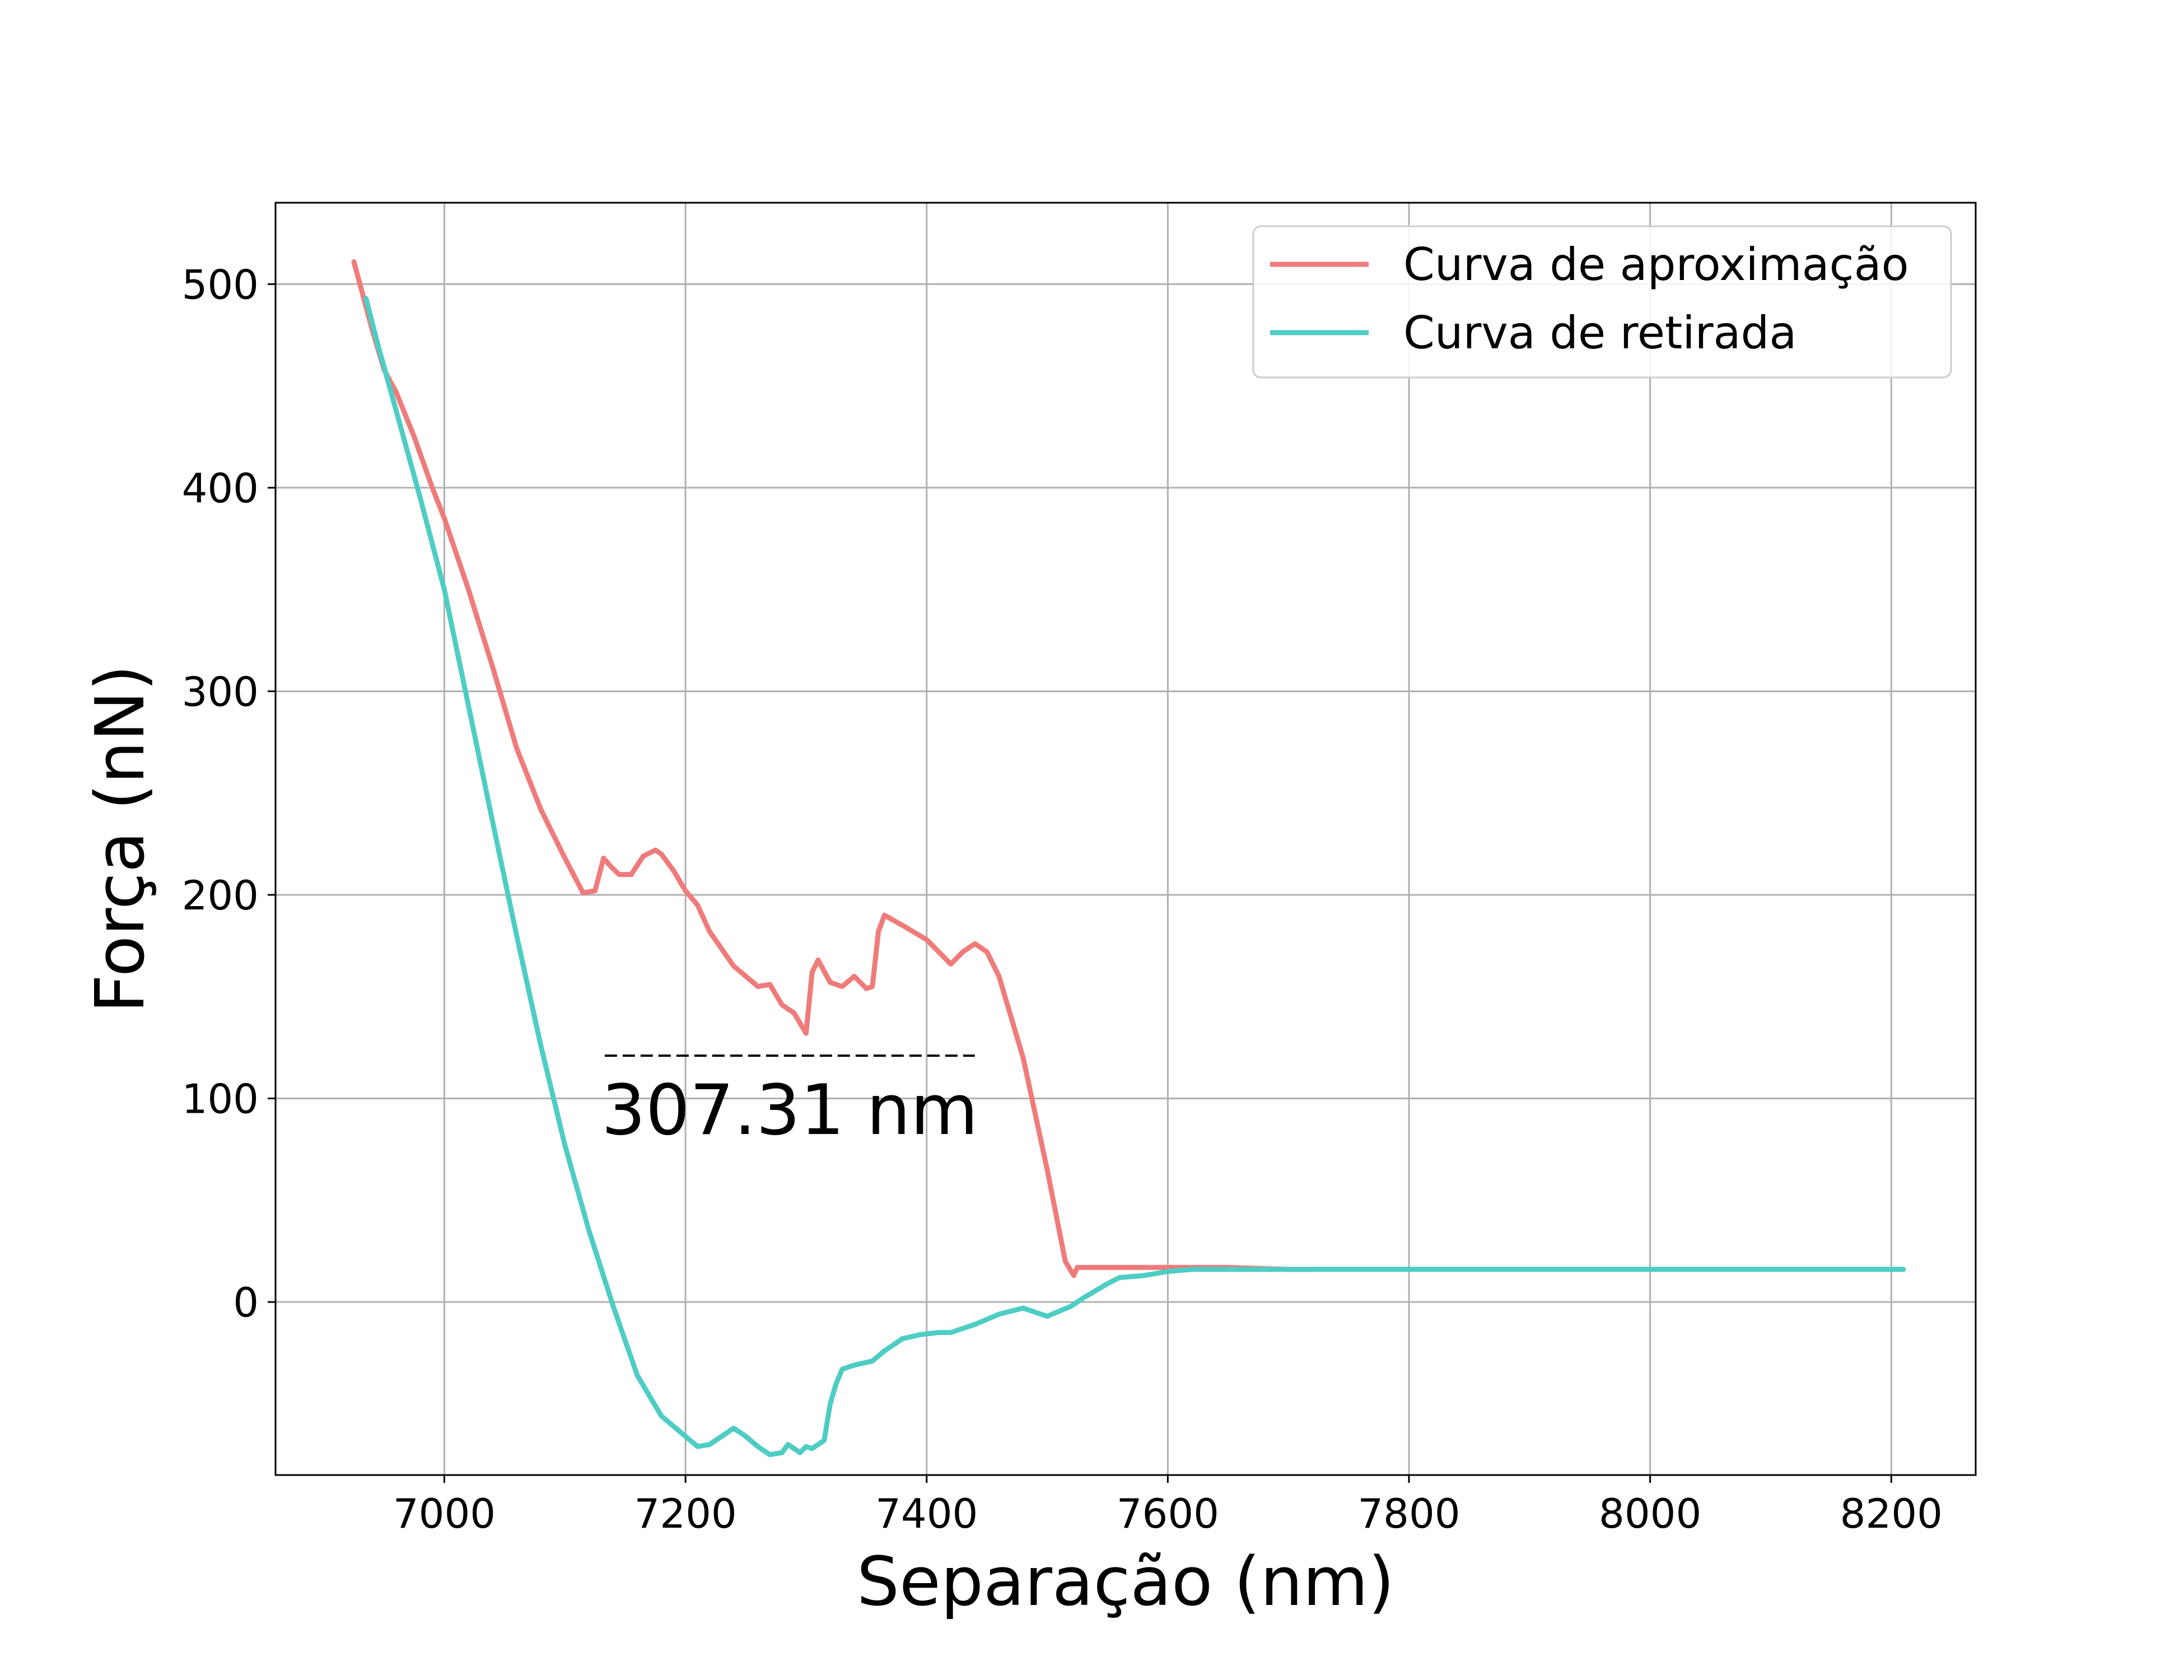 Image resolution: width=2184 pixels, height=1680 pixels. I want to click on legend-box, so click(1602, 302).